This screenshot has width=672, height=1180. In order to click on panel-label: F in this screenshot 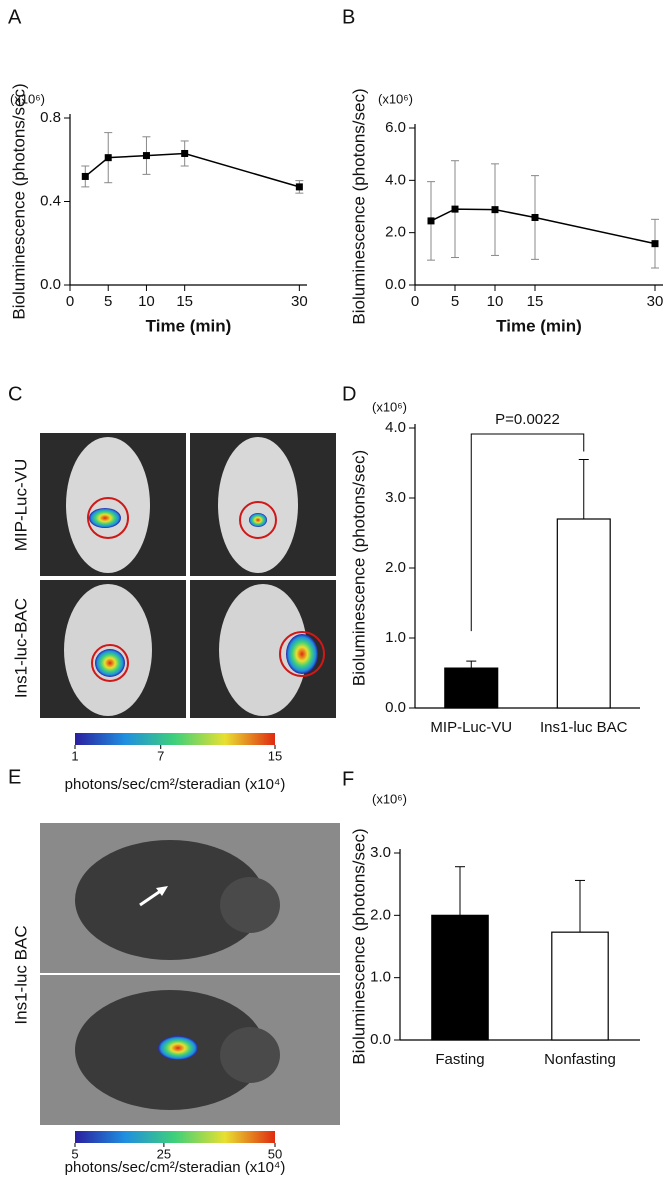, I will do `click(348, 779)`.